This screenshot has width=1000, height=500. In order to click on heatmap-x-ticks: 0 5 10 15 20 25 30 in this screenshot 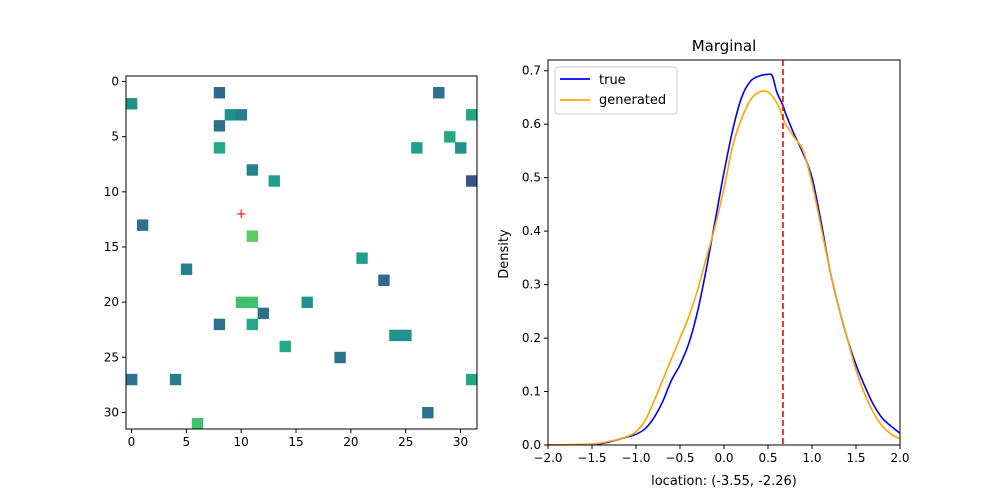, I will do `click(298, 439)`.